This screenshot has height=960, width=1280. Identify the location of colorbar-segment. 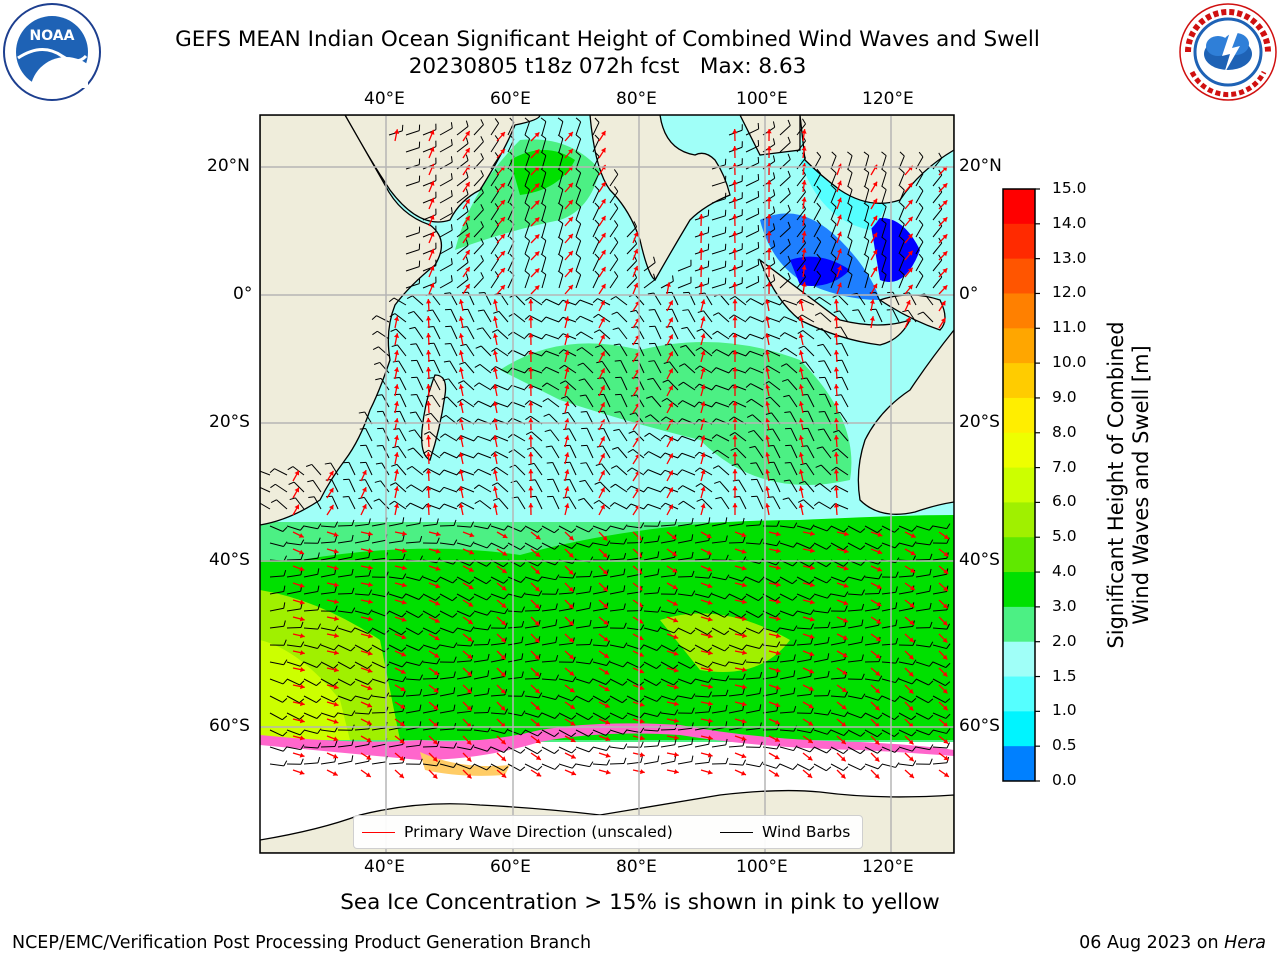
(1019, 450).